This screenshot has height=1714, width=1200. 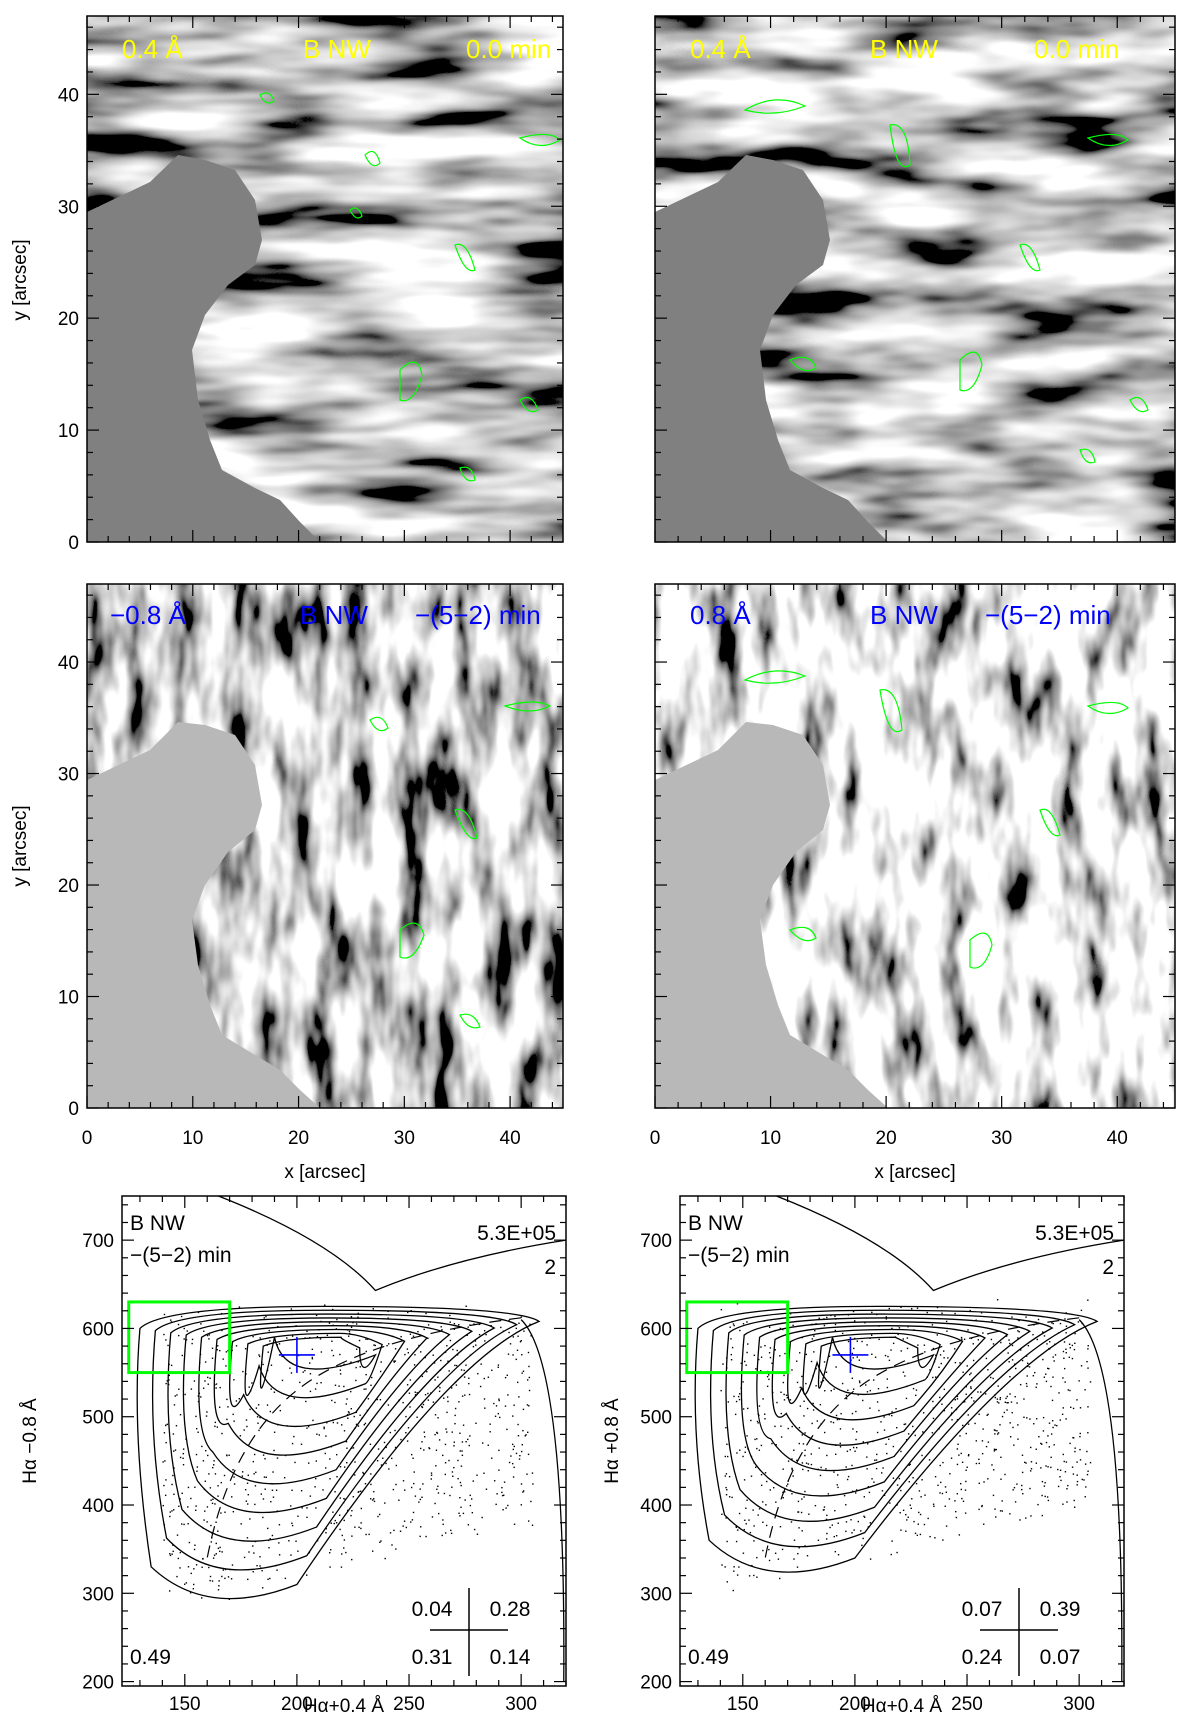 What do you see at coordinates (886, 1407) in the screenshot?
I see `contour-line` at bounding box center [886, 1407].